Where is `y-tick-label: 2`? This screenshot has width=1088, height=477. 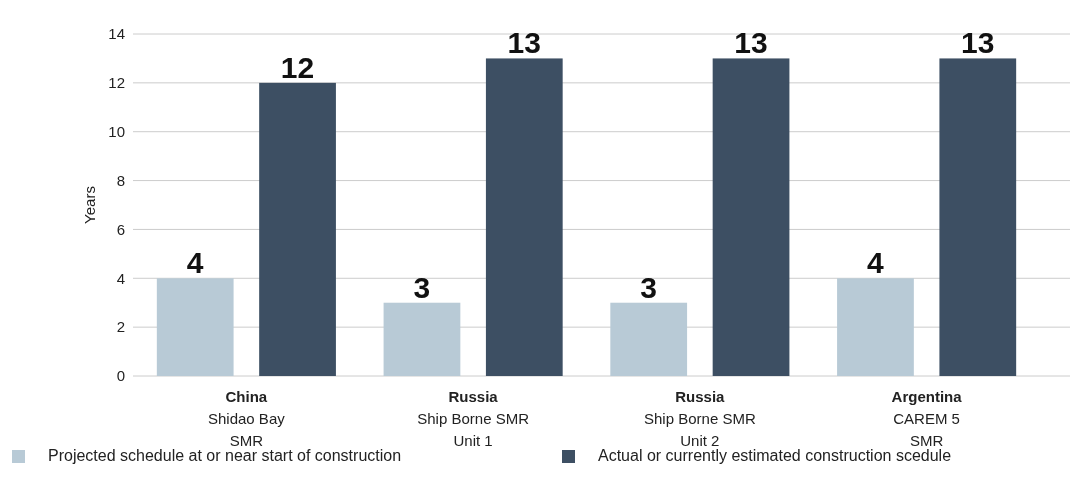
y-tick-label: 2 is located at coordinates (120, 327).